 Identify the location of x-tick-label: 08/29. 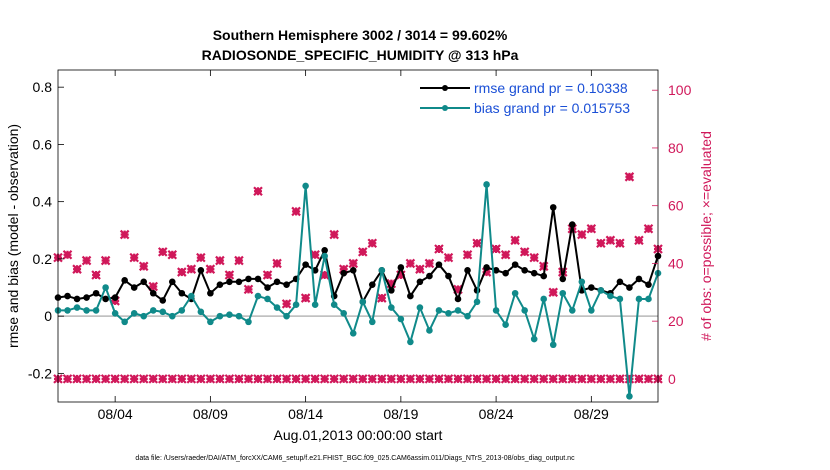
(591, 414).